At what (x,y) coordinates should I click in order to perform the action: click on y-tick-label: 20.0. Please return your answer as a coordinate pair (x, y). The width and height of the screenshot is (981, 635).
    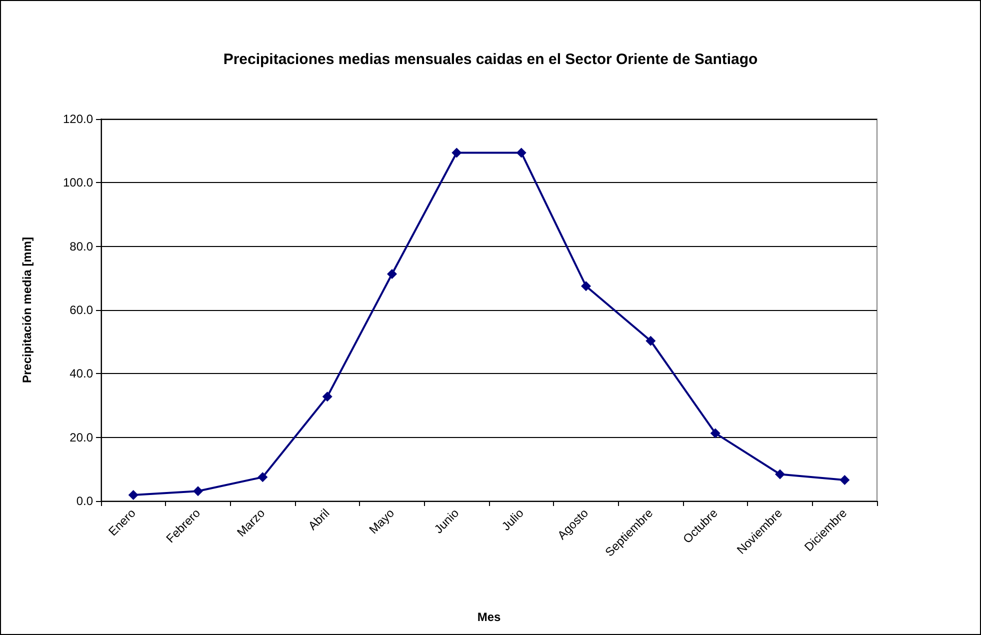
    Looking at the image, I should click on (82, 437).